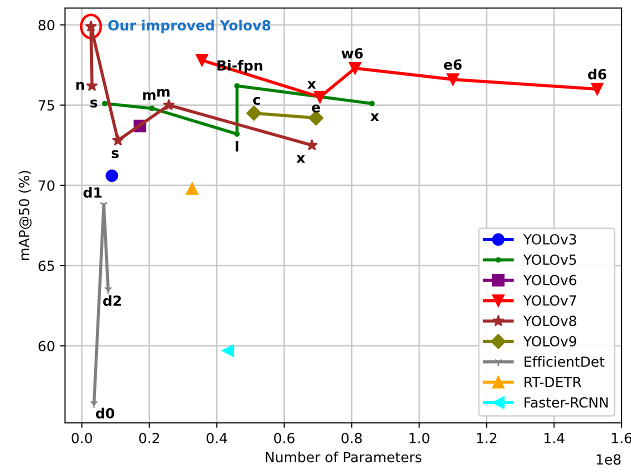 Image resolution: width=631 pixels, height=473 pixels. What do you see at coordinates (189, 27) in the screenshot?
I see `annotation: Our improved Yolov8` at bounding box center [189, 27].